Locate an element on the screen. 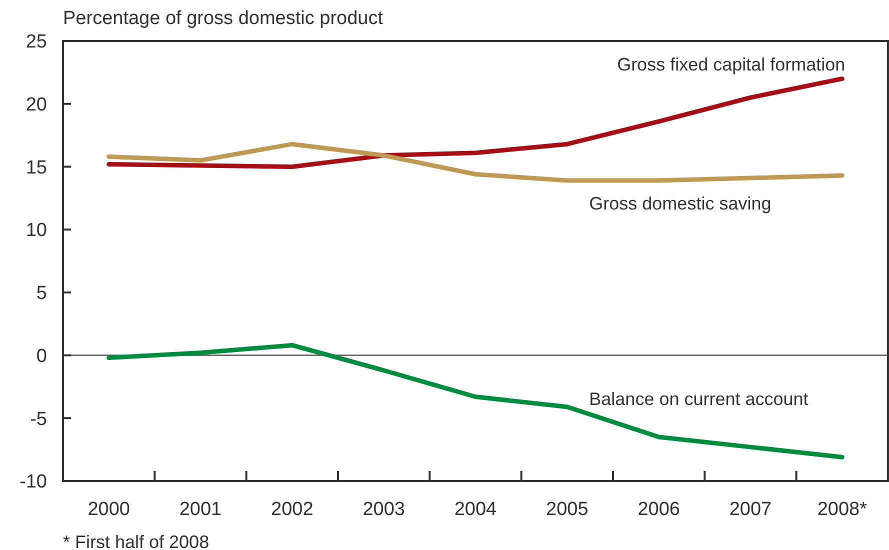 This screenshot has height=550, width=889. x-tick-label: 2001 is located at coordinates (200, 509).